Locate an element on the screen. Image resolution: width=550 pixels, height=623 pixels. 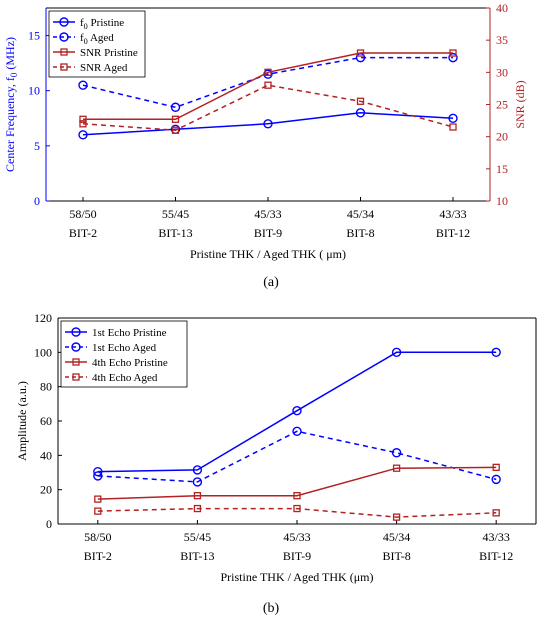
y-right-tick-label: 15 is located at coordinates (502, 169).